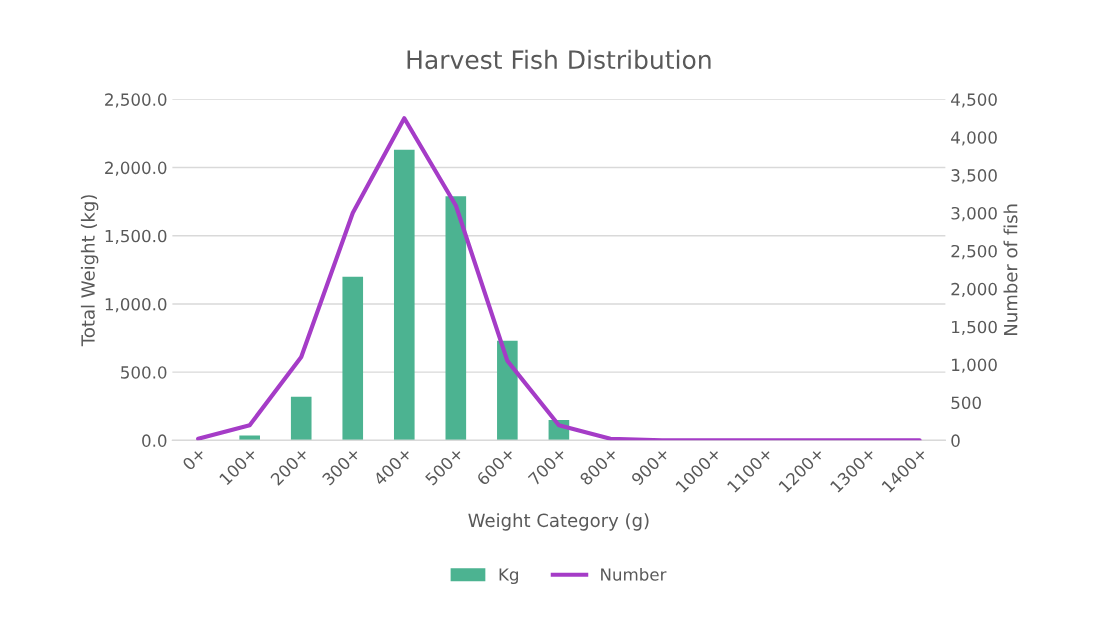 This screenshot has width=1098, height=641. What do you see at coordinates (974, 290) in the screenshot?
I see `y2-tick-label: 2,000` at bounding box center [974, 290].